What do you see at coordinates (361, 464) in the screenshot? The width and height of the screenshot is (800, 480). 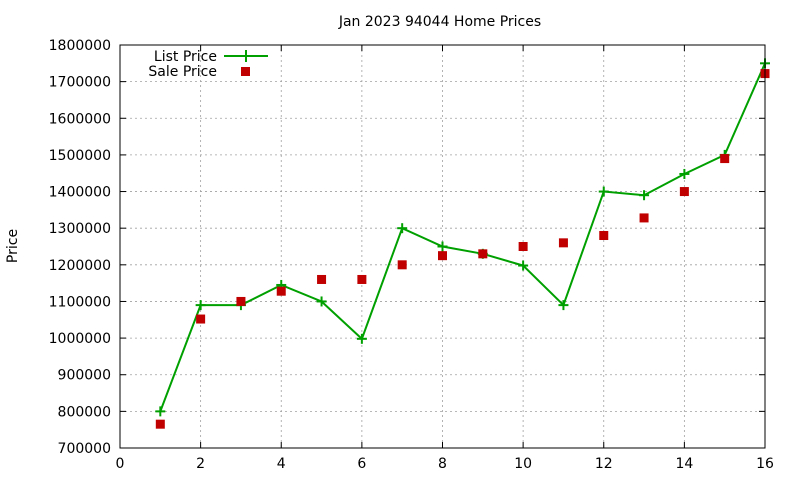 I see `x-tick-label: 6` at bounding box center [361, 464].